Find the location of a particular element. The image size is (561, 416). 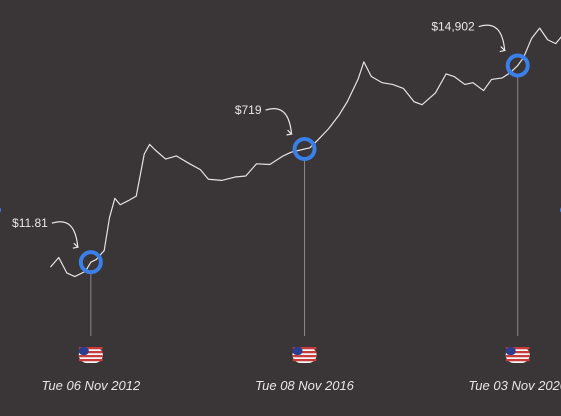

price-label-2: $719 is located at coordinates (248, 110).